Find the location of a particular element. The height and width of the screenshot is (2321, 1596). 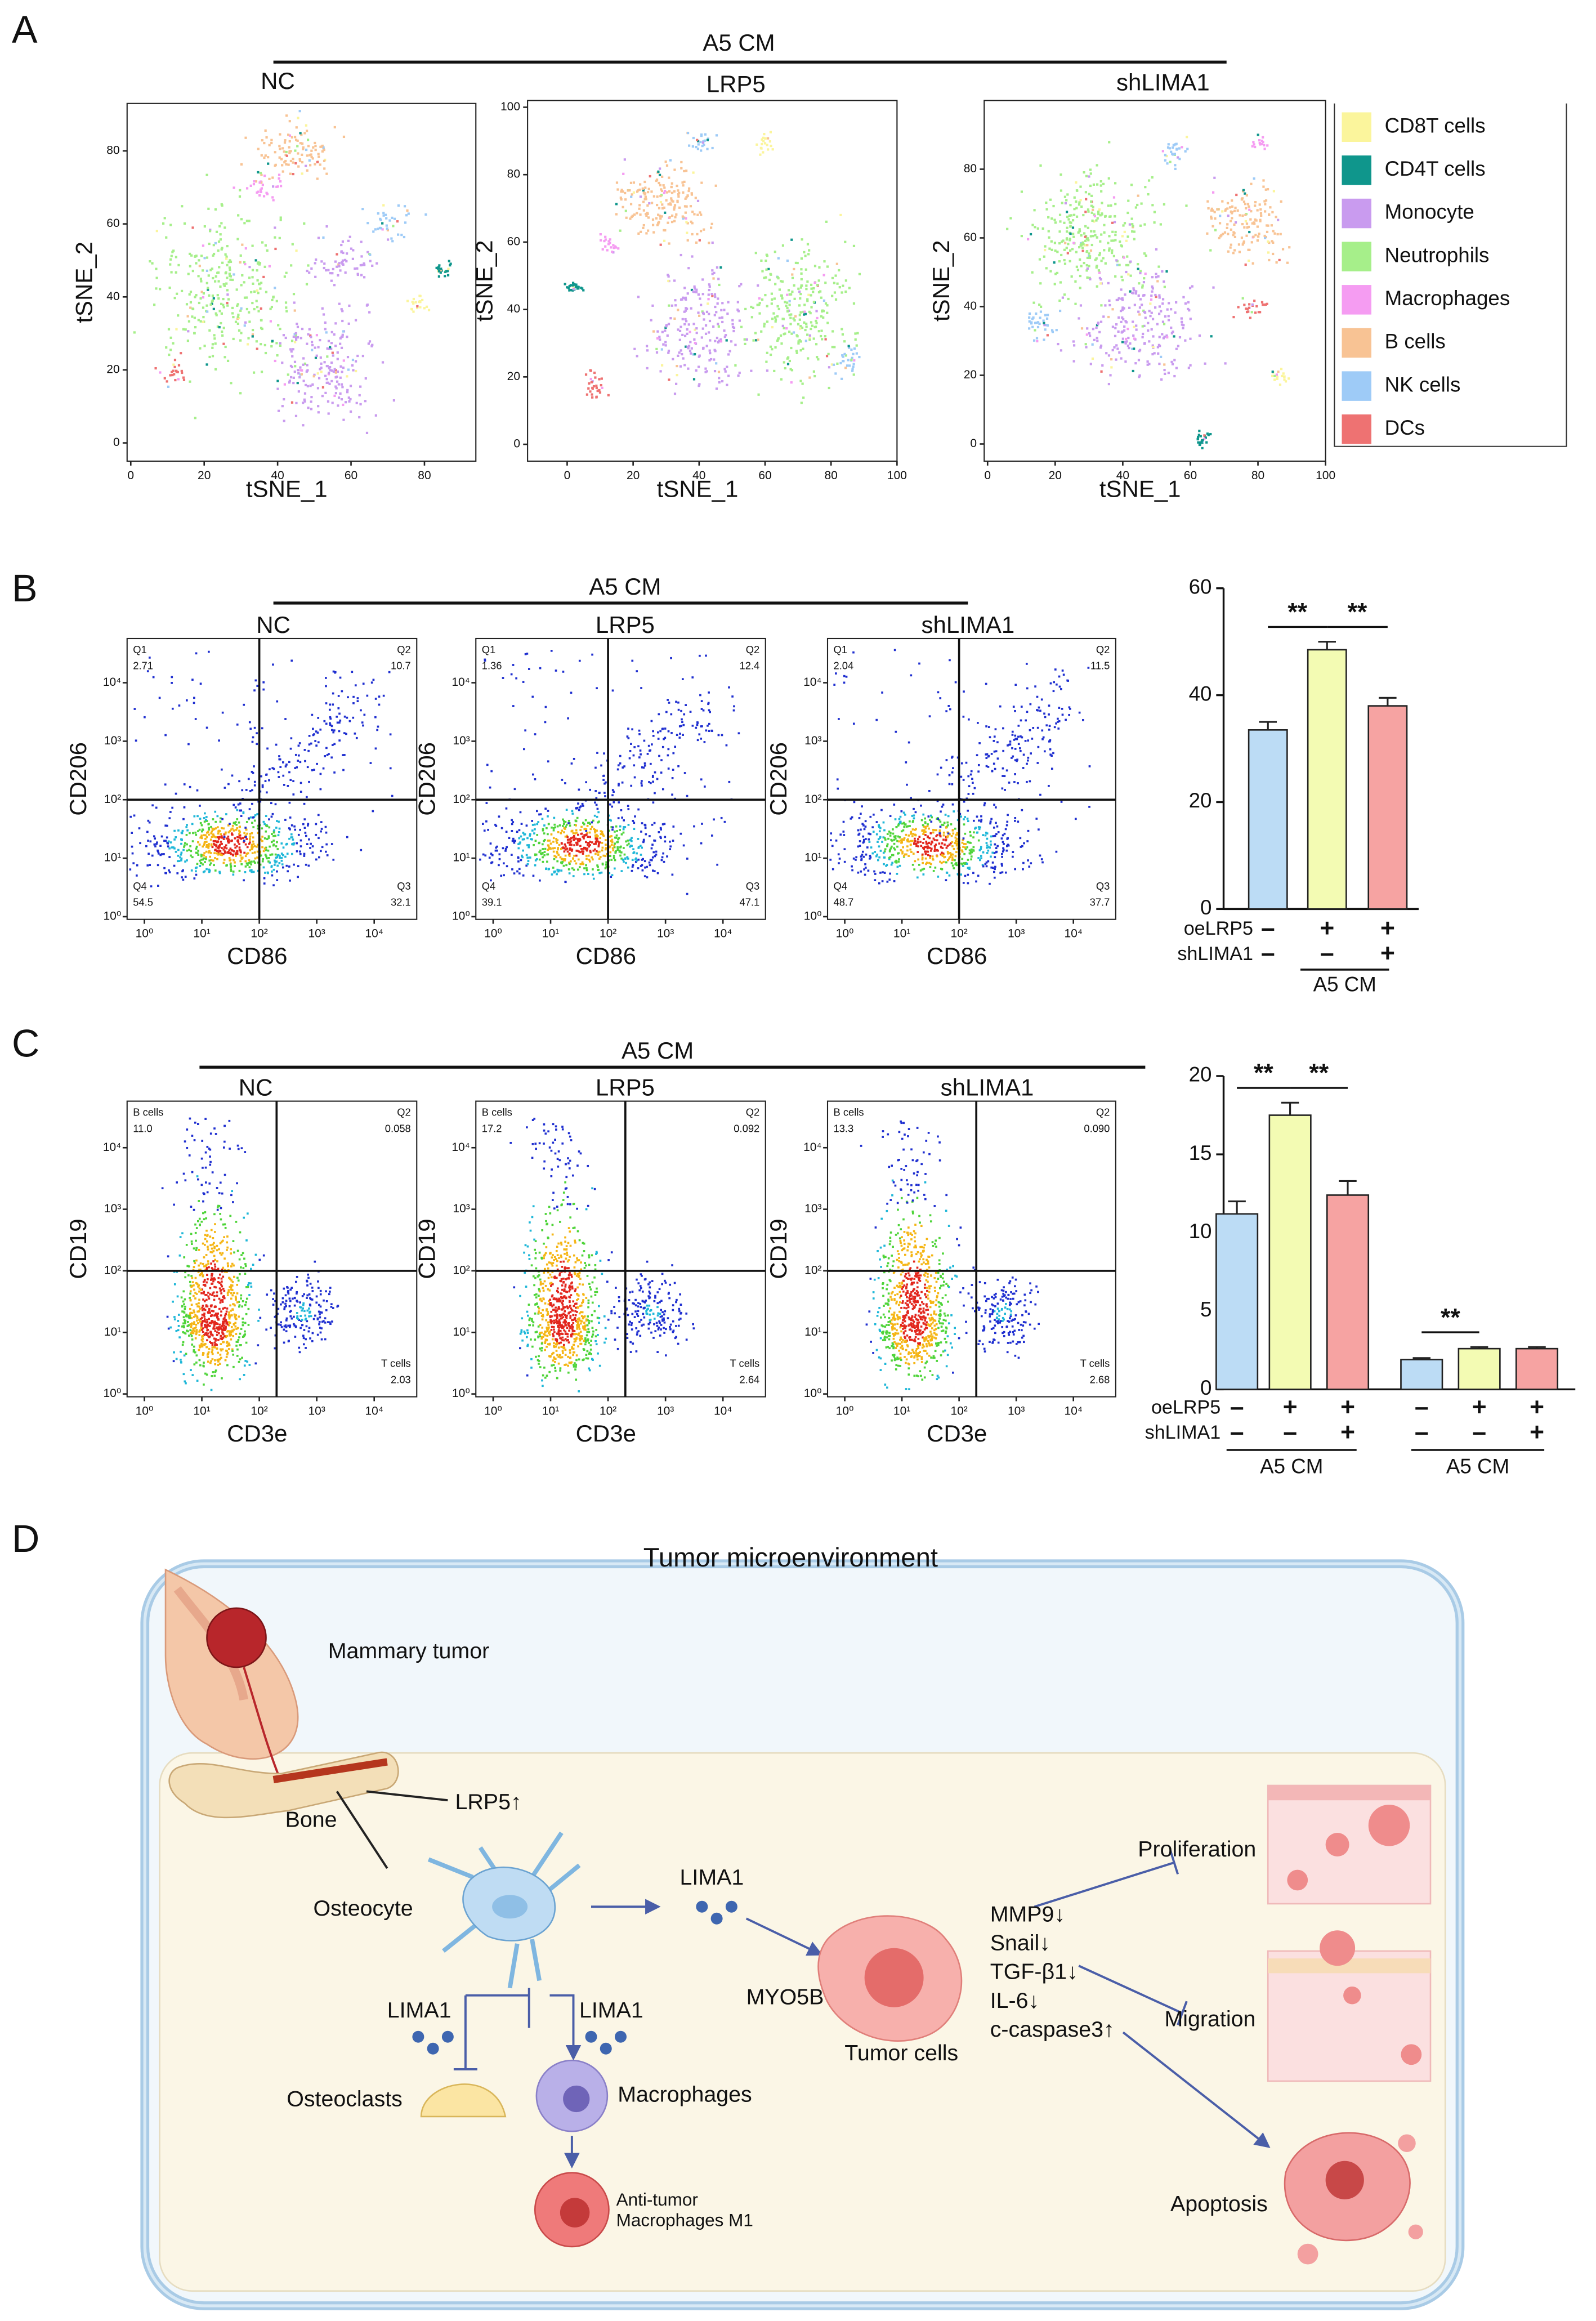

y-tick-label: 10⁴ is located at coordinates (112, 682).